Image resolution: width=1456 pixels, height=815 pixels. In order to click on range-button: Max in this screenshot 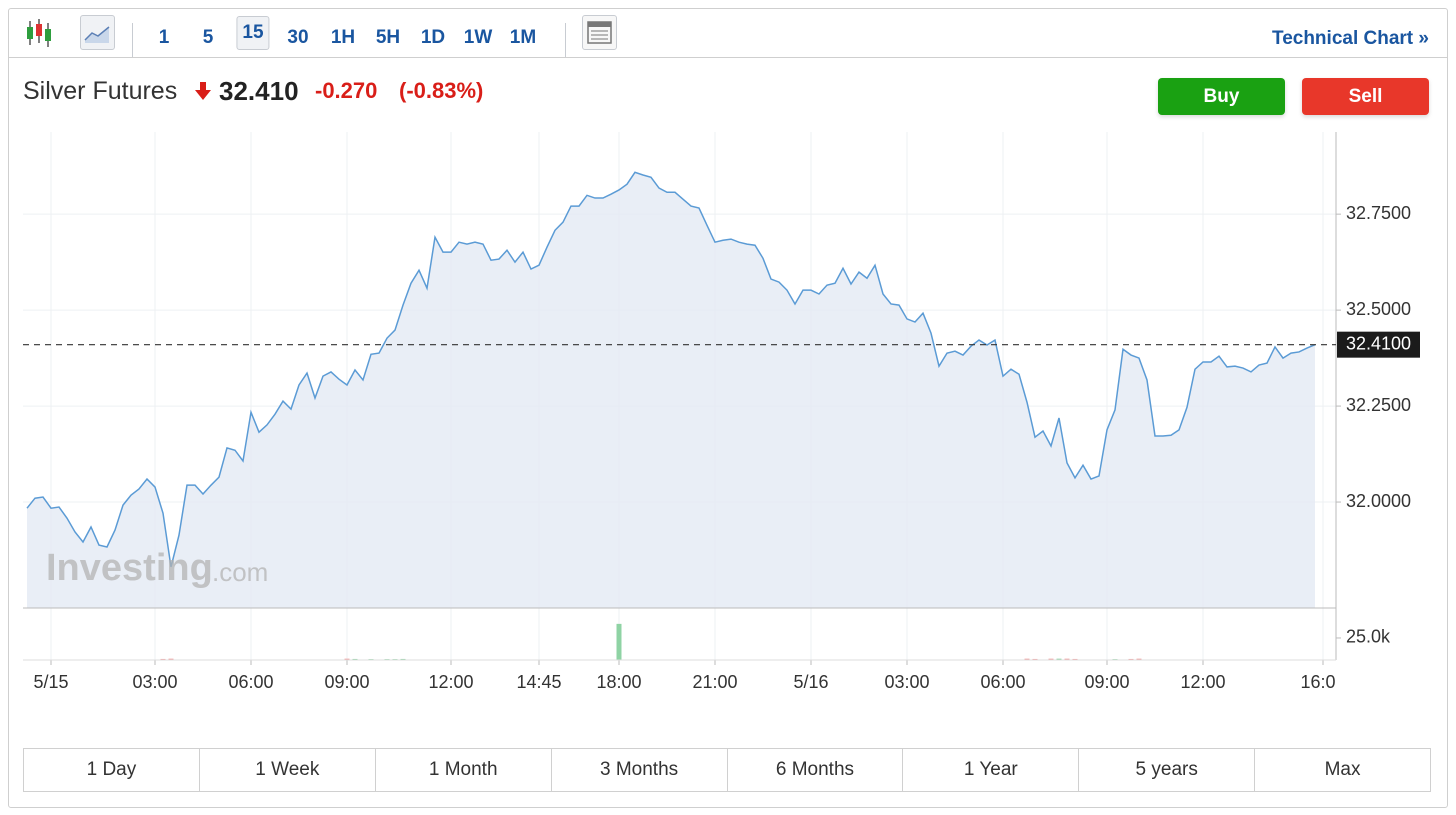, I will do `click(1342, 770)`.